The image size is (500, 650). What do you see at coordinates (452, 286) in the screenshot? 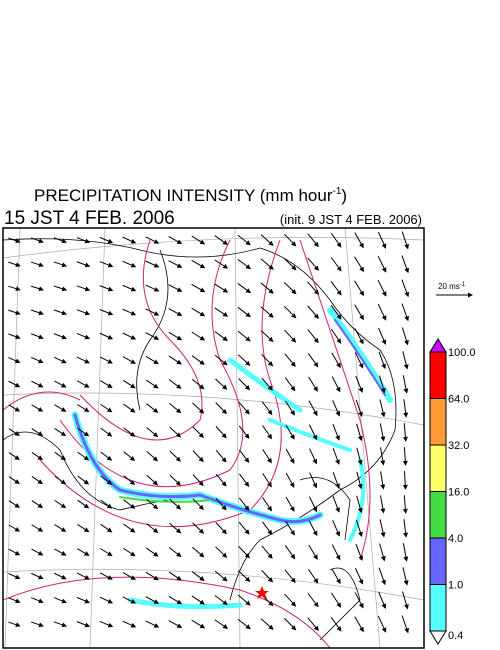
I see `wind-scale-label: 20 ms-1` at bounding box center [452, 286].